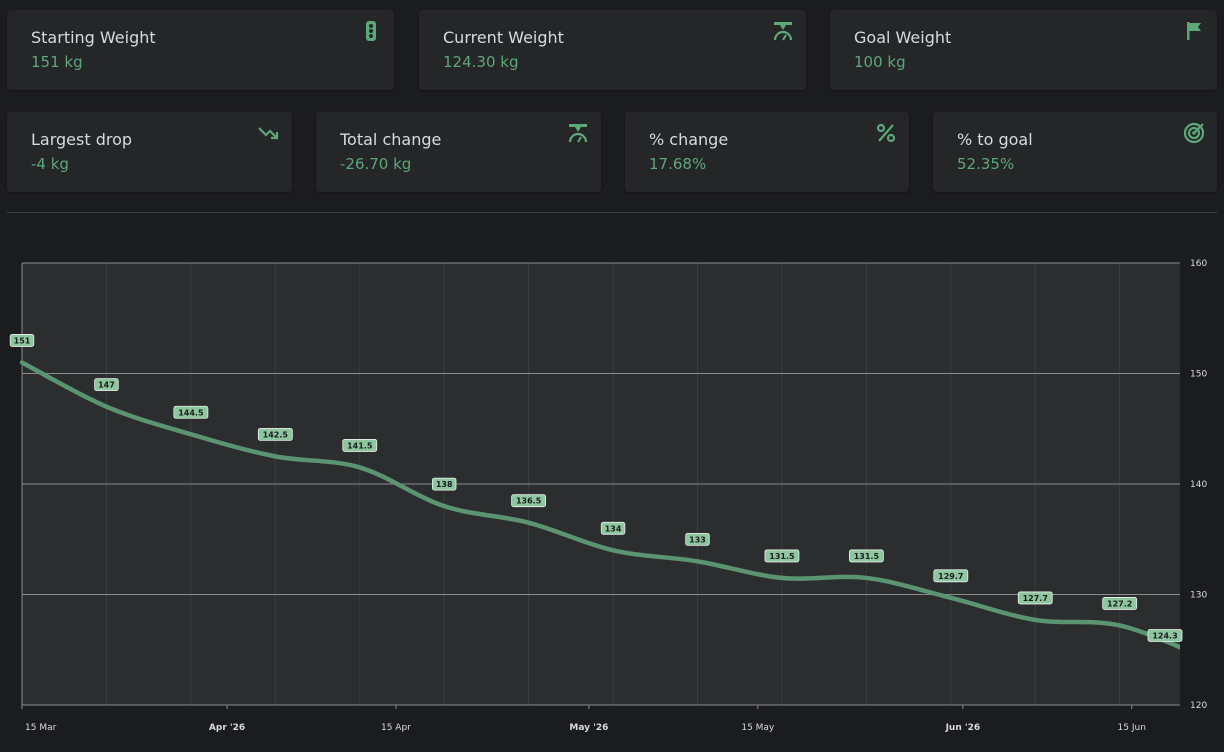  I want to click on stat-card-percent-change: % change 17.68%, so click(767, 152).